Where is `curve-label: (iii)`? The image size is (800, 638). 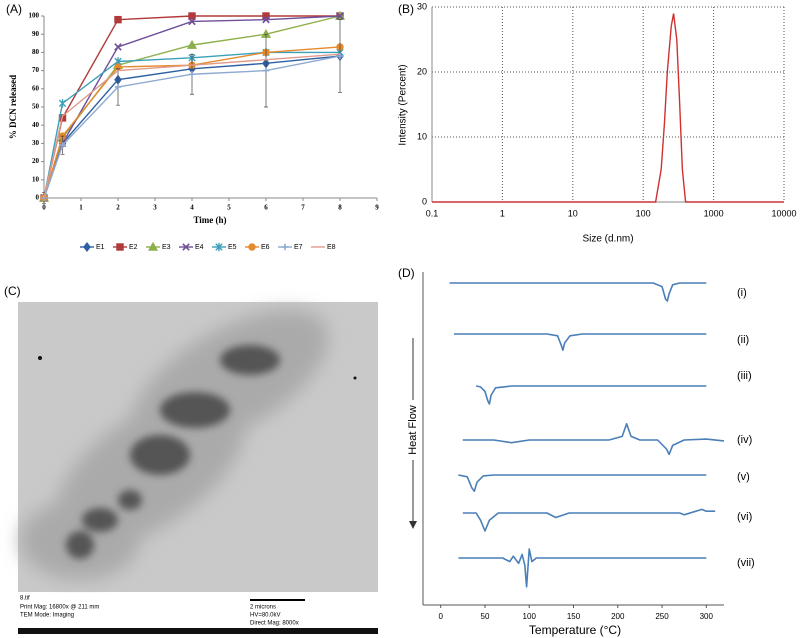
curve-label: (iii) is located at coordinates (744, 376).